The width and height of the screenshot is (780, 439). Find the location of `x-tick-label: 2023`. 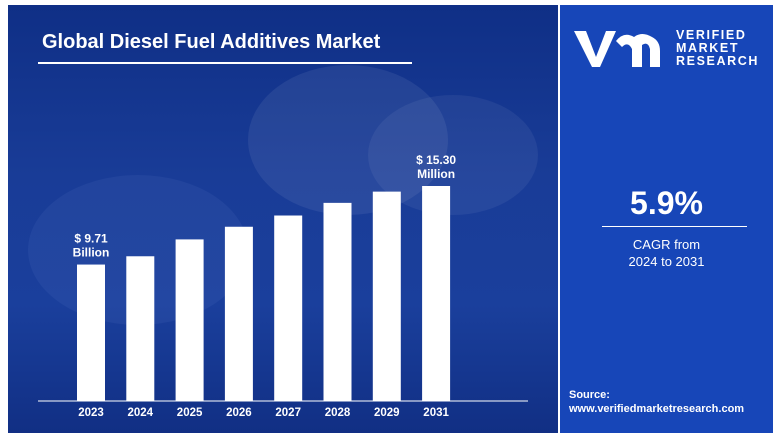

x-tick-label: 2023 is located at coordinates (91, 413).